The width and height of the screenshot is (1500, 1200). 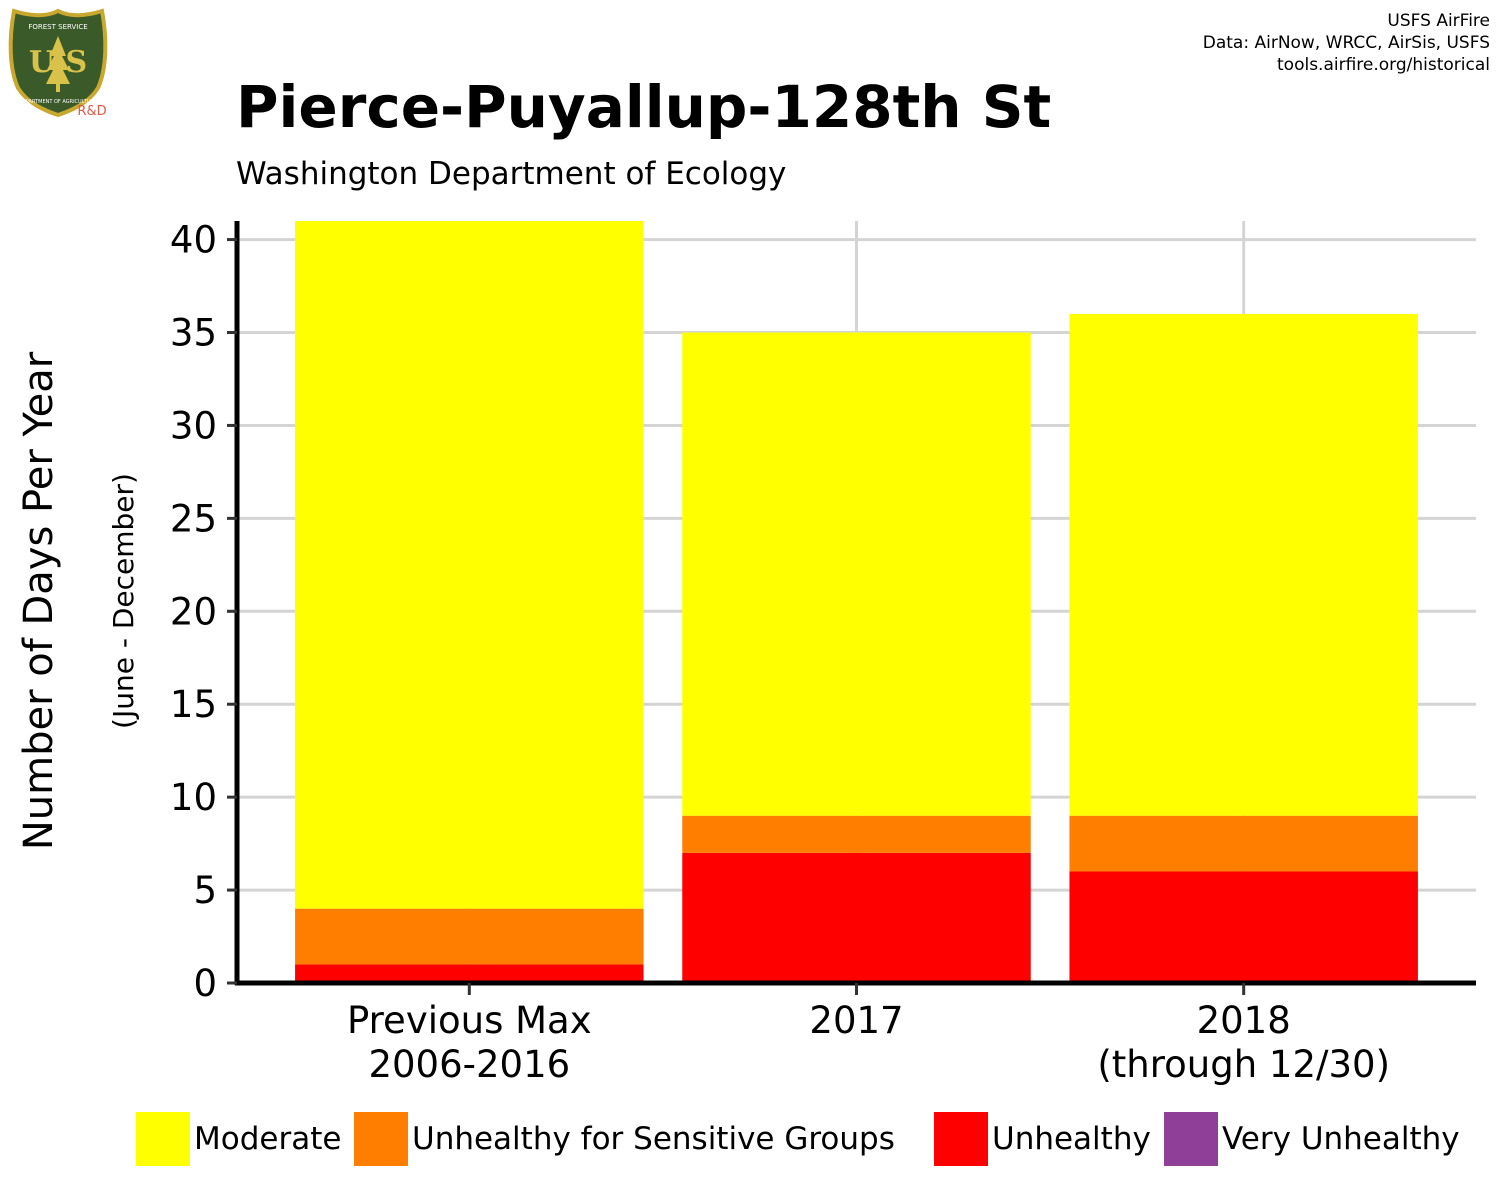 I want to click on y-tick-label: 25, so click(x=193, y=518).